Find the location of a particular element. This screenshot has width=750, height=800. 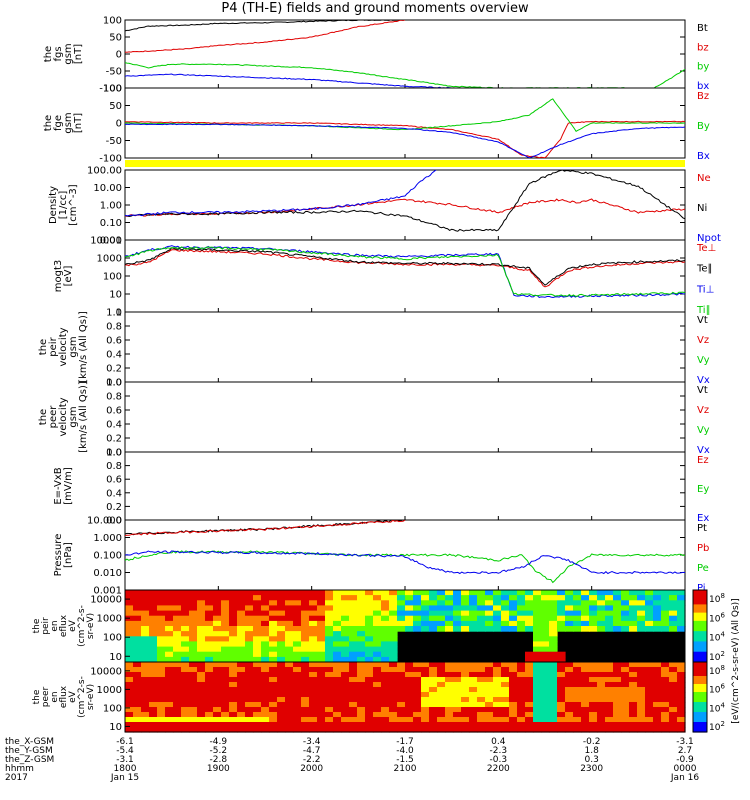

peer_spec-cbar-tick: 10⁴ is located at coordinates (717, 707).